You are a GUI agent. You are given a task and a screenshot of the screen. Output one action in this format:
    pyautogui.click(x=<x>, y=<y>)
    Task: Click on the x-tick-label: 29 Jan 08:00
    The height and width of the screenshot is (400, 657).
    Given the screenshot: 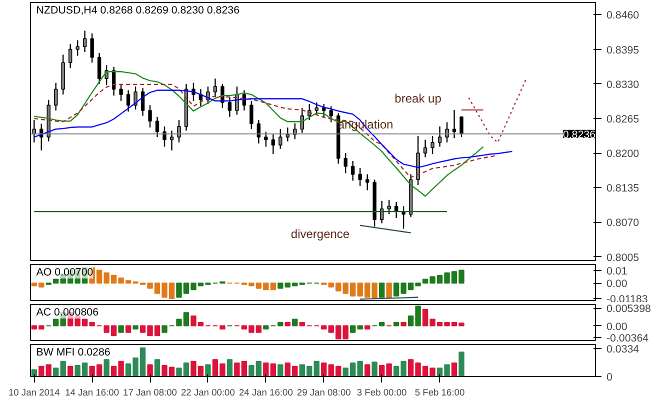 What is the action you would take?
    pyautogui.click(x=323, y=393)
    